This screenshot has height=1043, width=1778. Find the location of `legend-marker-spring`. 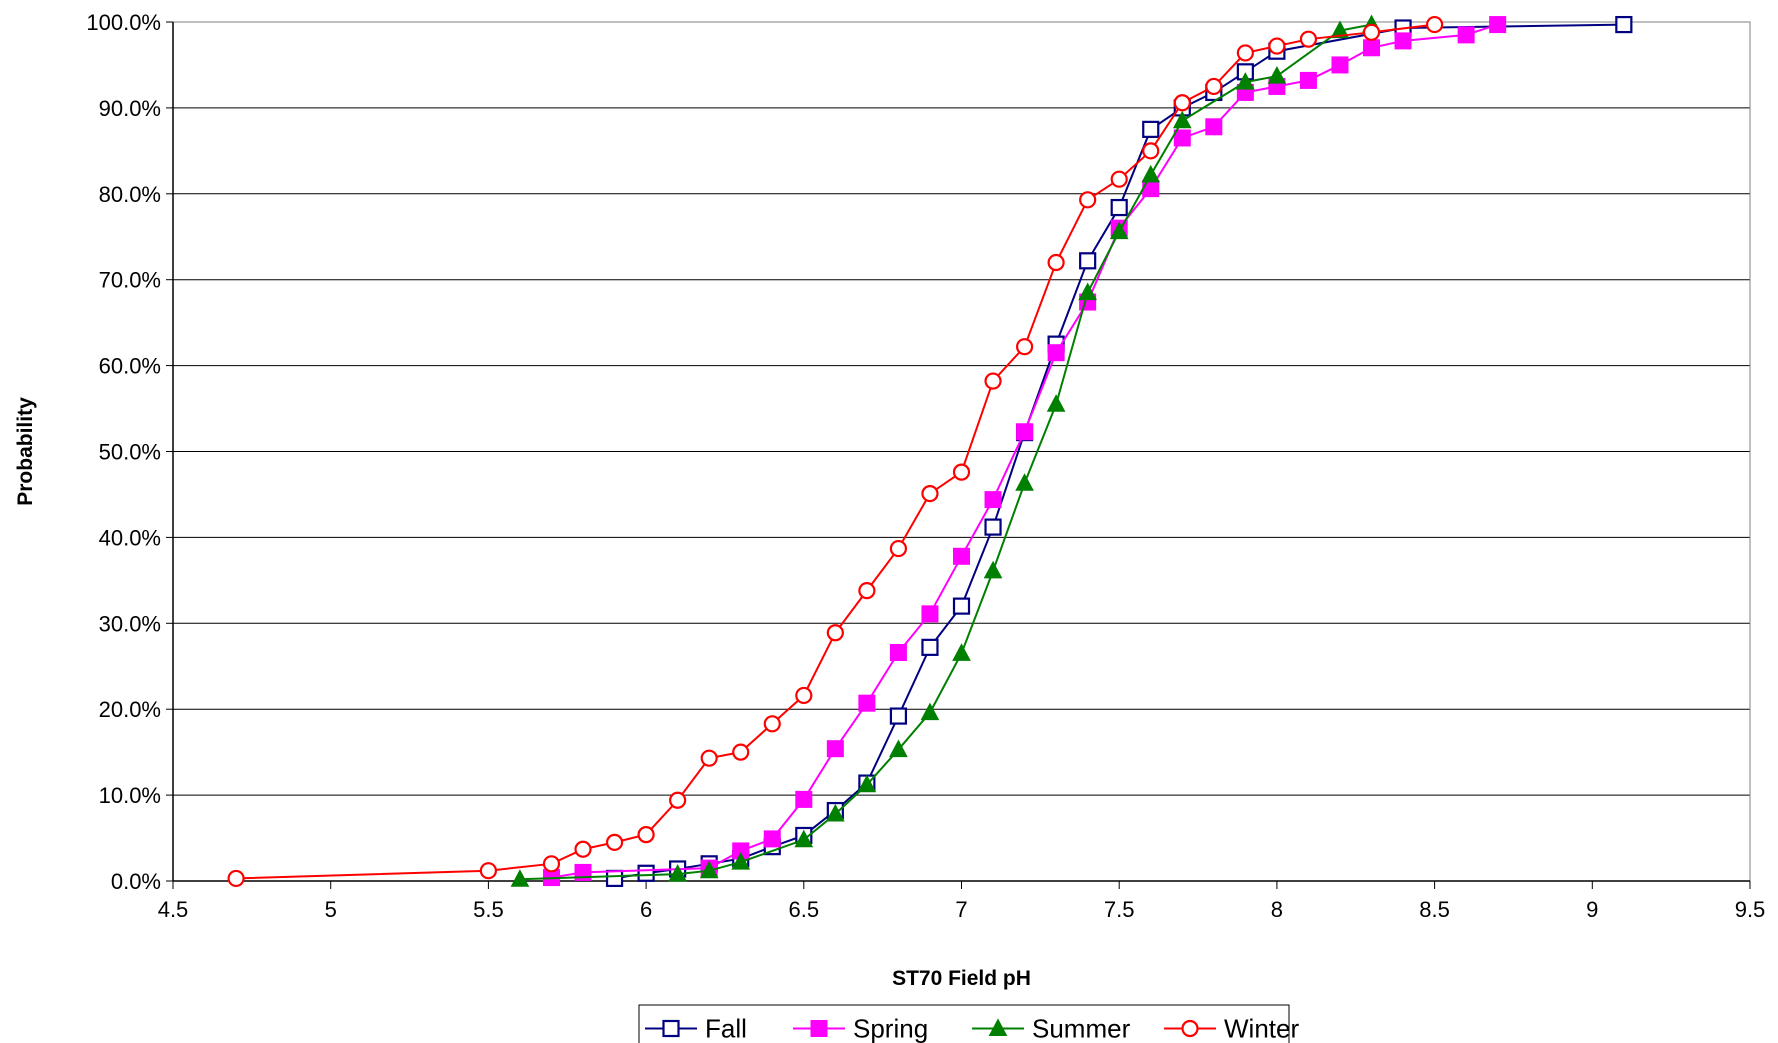

legend-marker-spring is located at coordinates (819, 1028).